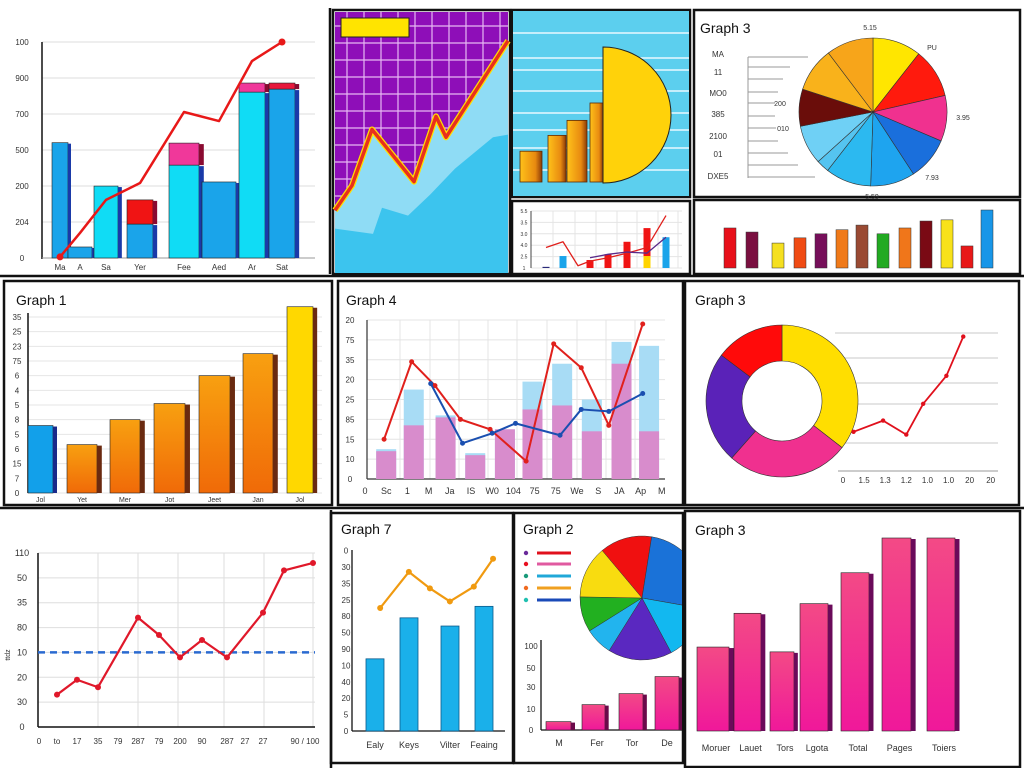 The height and width of the screenshot is (768, 1024). What do you see at coordinates (969, 480) in the screenshot?
I see `x-tick-label: 20` at bounding box center [969, 480].